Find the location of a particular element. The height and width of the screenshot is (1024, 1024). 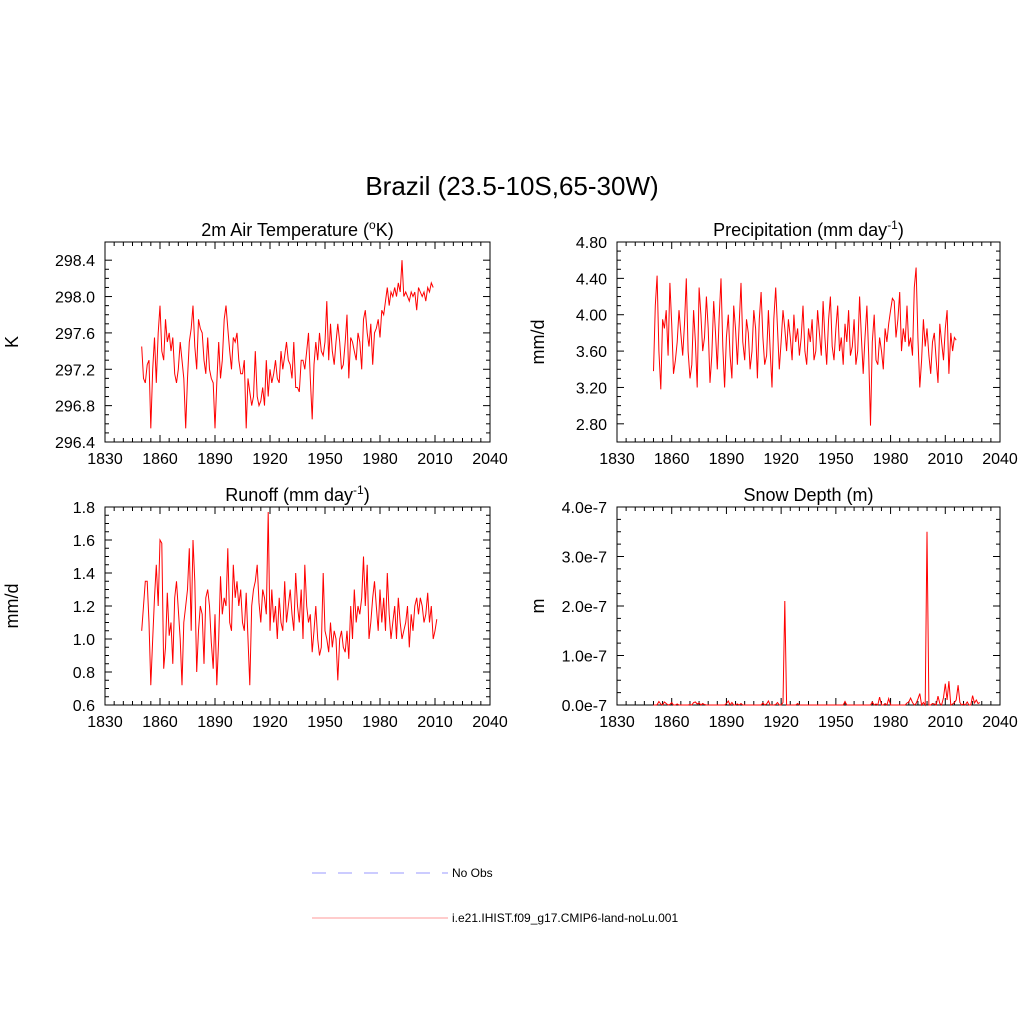

y-tick-label: 2.0e-7 is located at coordinates (584, 607).